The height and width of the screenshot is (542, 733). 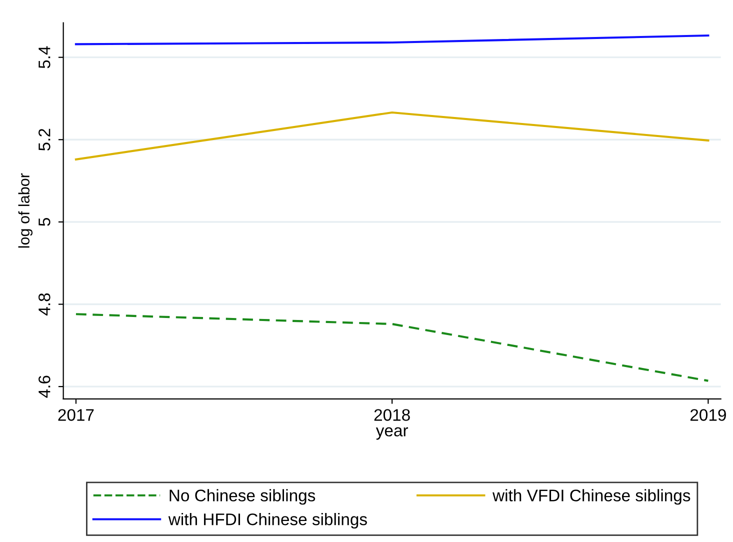 I want to click on legend-label: with HFDI Chinese siblings, so click(x=267, y=521).